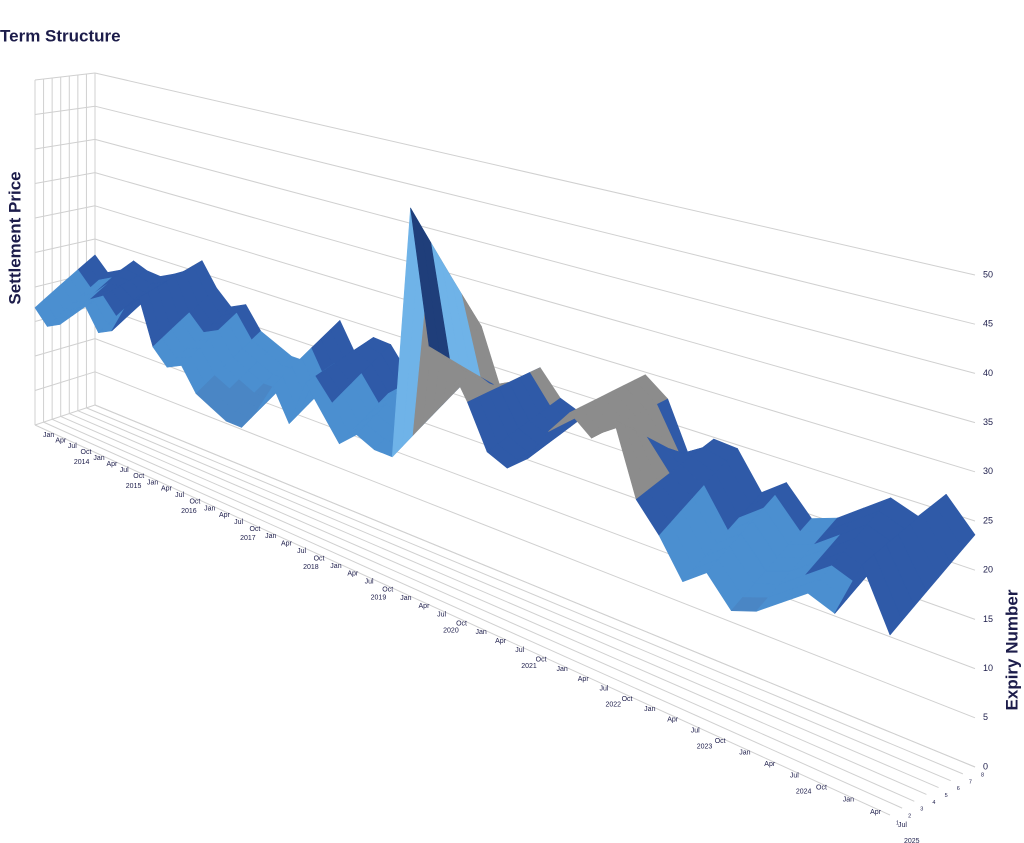  I want to click on year-label: 2025, so click(912, 840).